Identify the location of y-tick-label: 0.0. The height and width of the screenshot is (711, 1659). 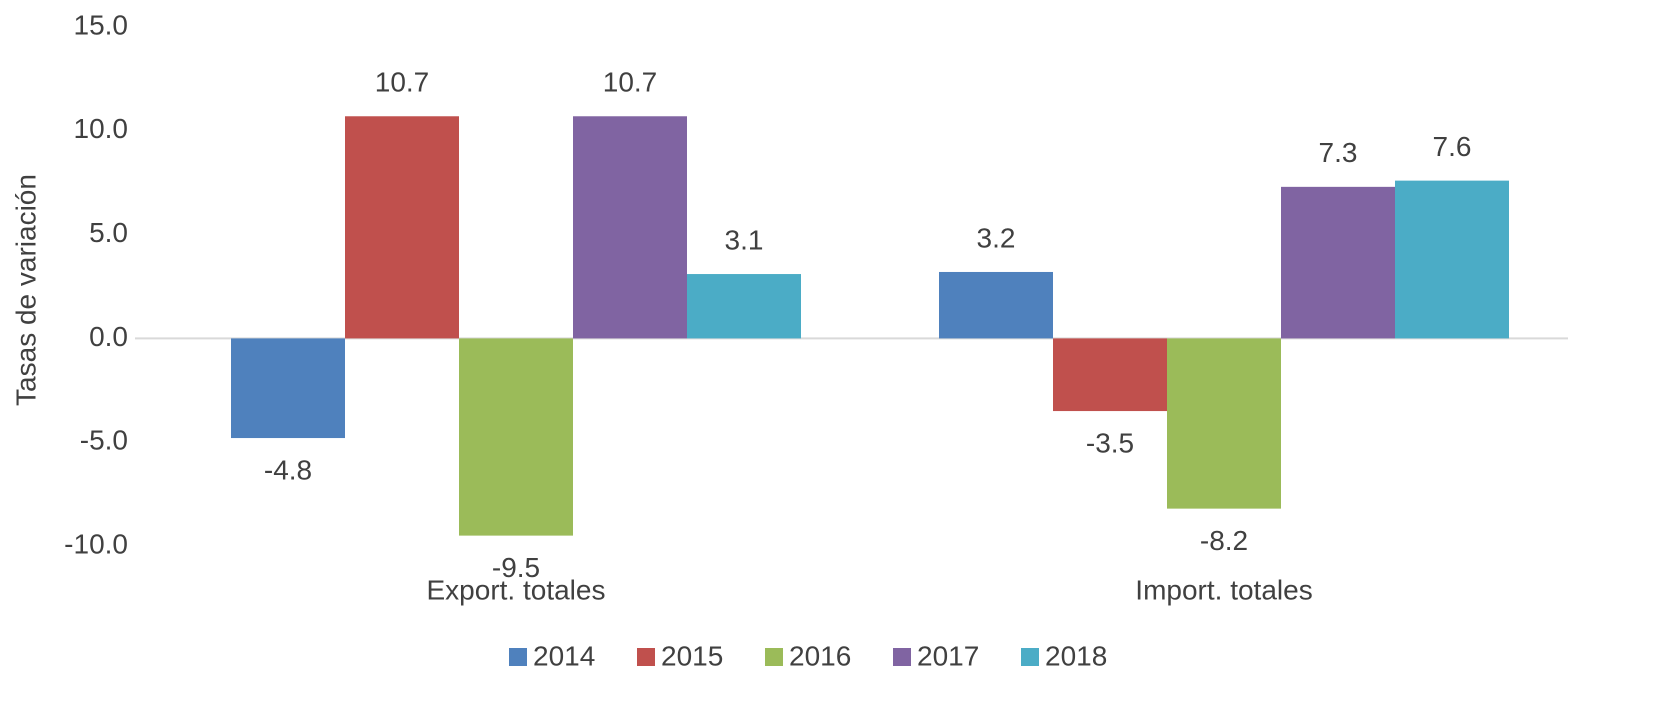
(108, 336).